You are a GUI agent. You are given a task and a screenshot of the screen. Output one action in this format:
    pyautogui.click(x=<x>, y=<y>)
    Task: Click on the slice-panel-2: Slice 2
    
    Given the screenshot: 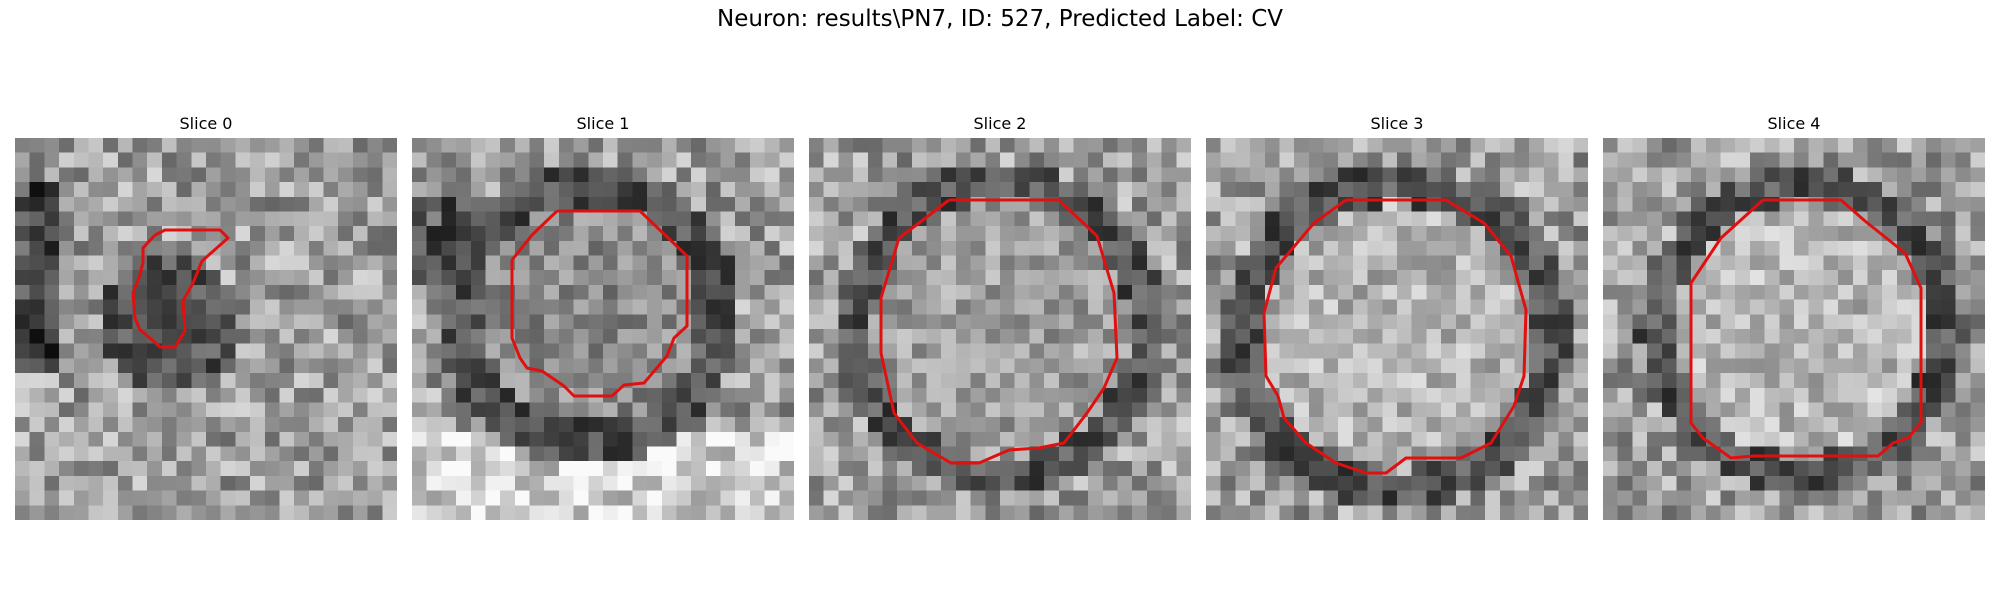 What is the action you would take?
    pyautogui.click(x=1000, y=316)
    